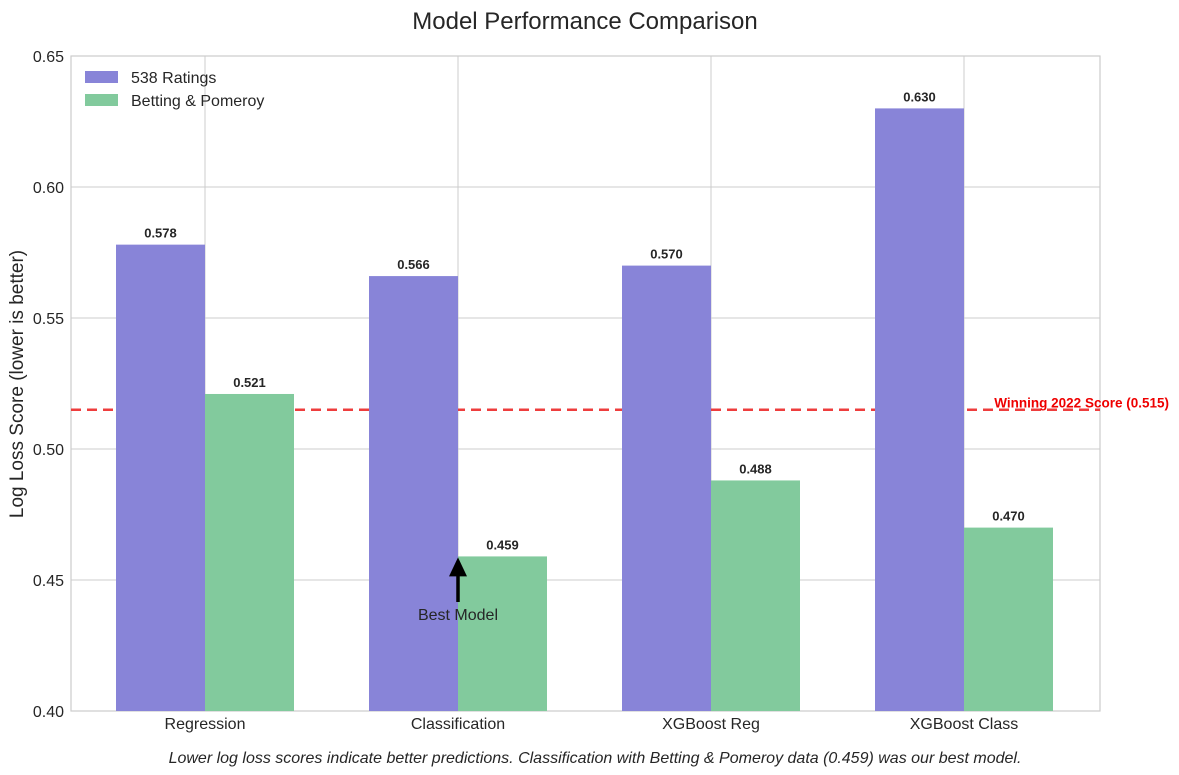 This screenshot has width=1179, height=775. I want to click on chart-title: Model Performance Comparison, so click(584, 21).